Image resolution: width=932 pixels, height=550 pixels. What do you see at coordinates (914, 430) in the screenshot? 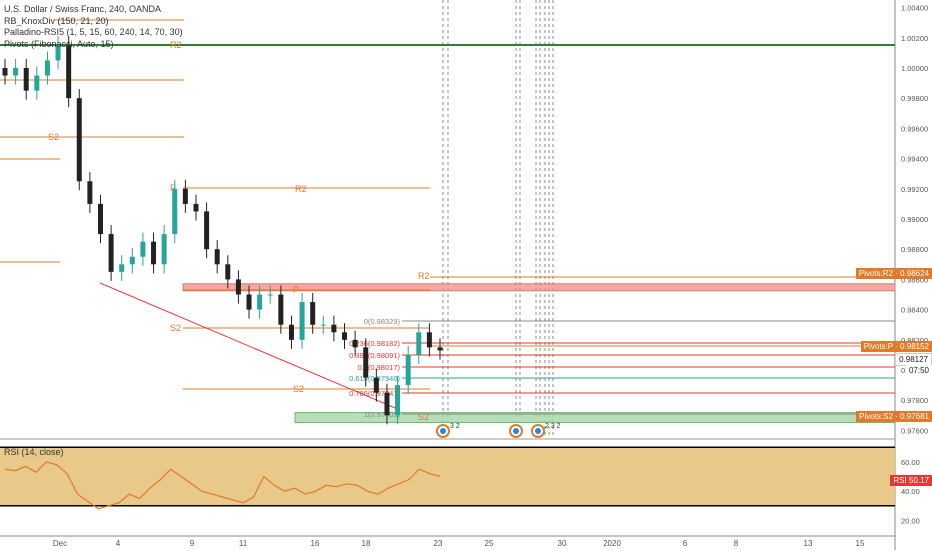
I see `price-axis-label: 0.97600` at bounding box center [914, 430].